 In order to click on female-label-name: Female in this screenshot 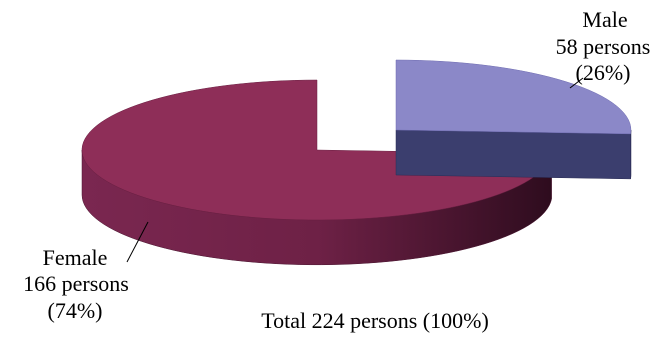, I will do `click(75, 257)`.